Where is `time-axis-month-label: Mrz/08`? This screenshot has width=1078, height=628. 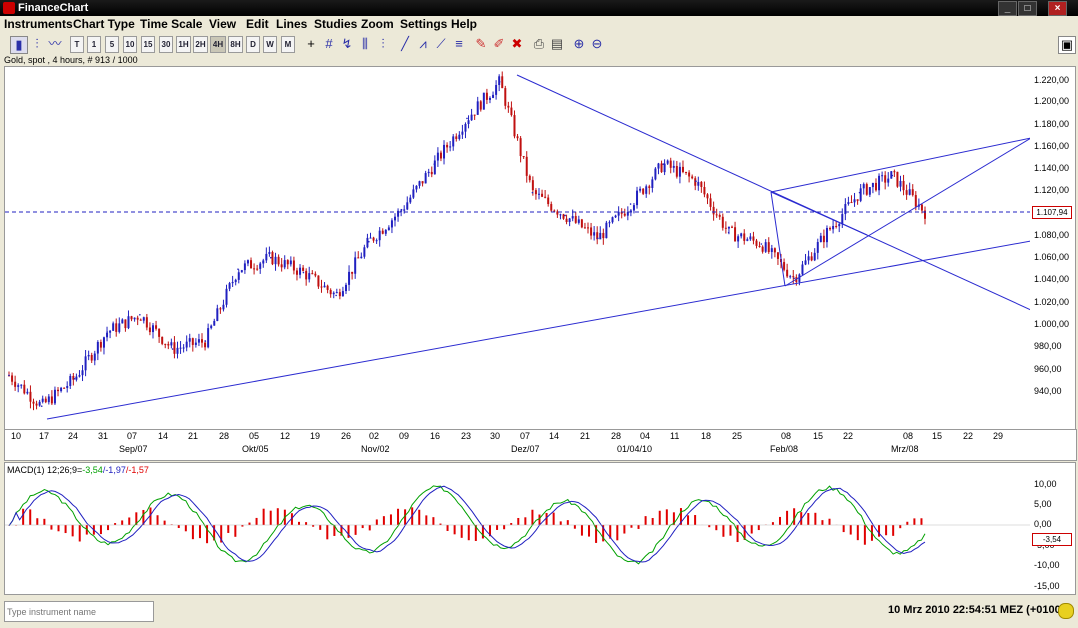 time-axis-month-label: Mrz/08 is located at coordinates (905, 449).